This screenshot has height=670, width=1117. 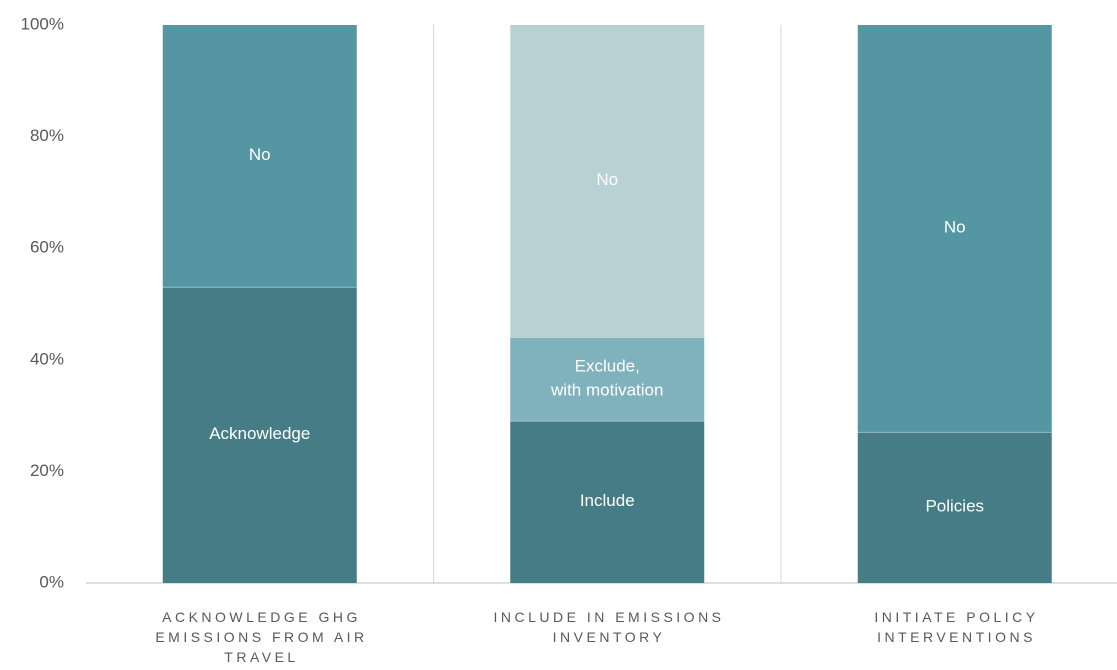 I want to click on segment-label: Policies, so click(x=954, y=506).